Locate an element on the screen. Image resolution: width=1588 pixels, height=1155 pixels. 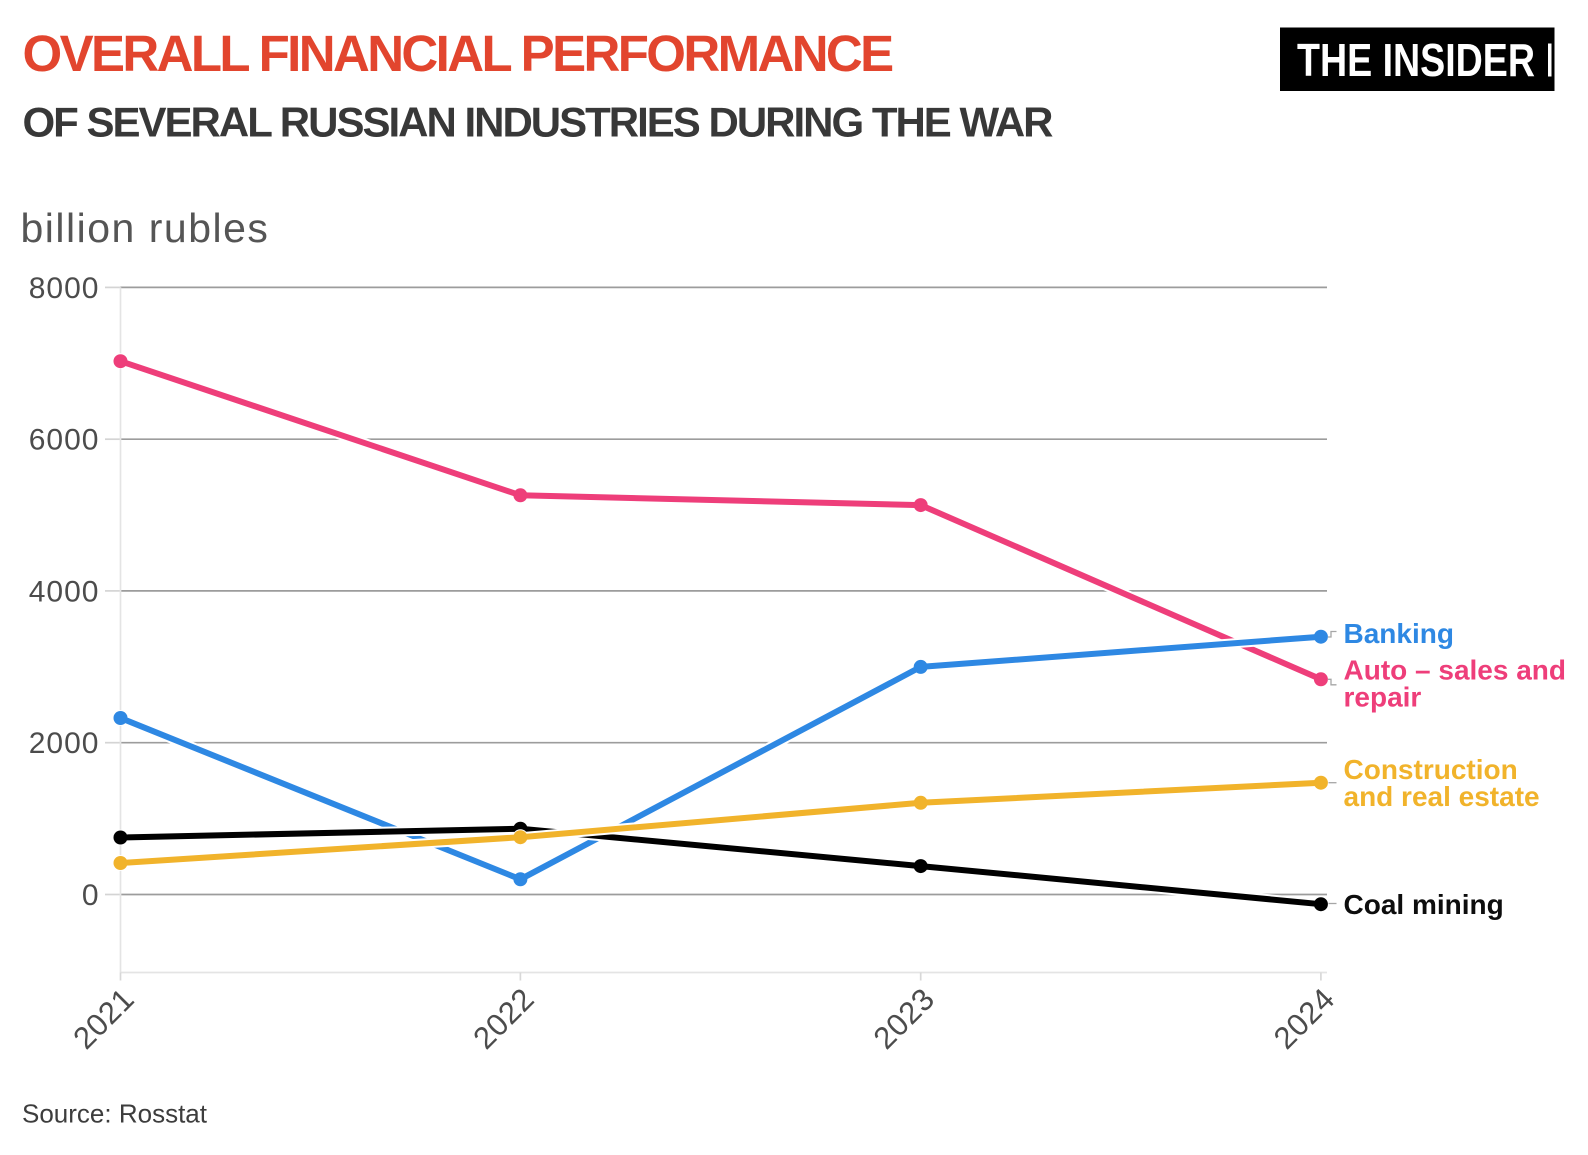
svg-text: OVERALL FINANCIAL PERFORMANCE is located at coordinates (458, 53).